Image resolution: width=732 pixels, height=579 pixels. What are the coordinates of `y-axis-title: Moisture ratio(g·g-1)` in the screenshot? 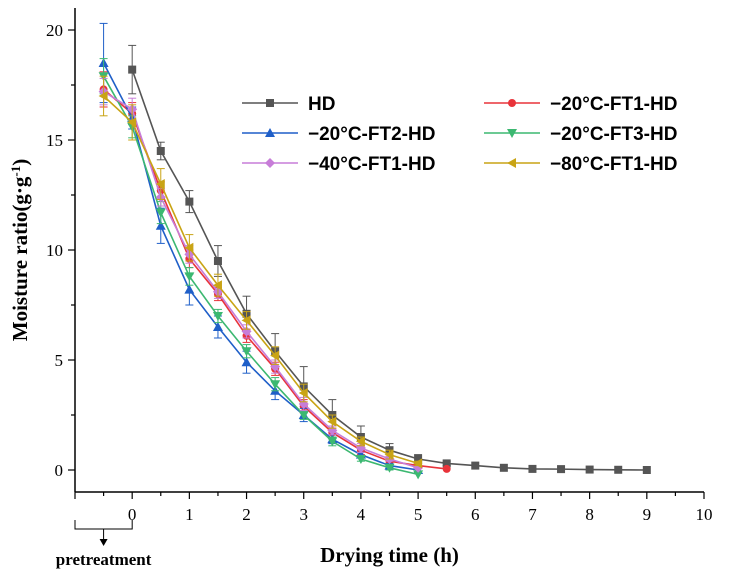 It's located at (20, 250).